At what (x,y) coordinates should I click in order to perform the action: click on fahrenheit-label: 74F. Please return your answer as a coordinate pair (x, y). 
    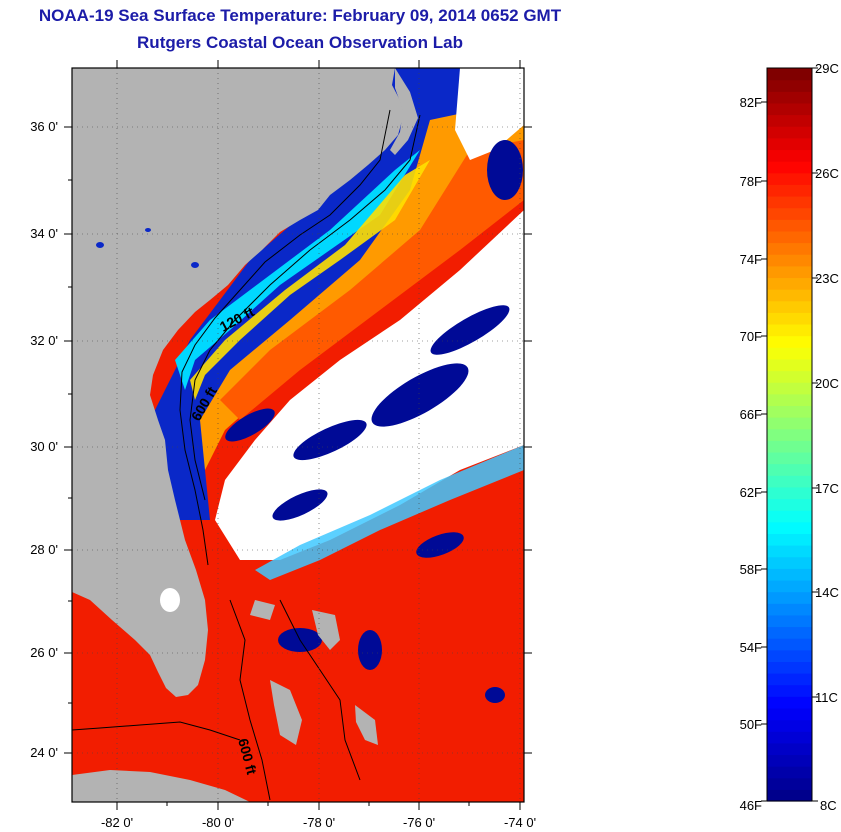
    Looking at the image, I should click on (751, 259).